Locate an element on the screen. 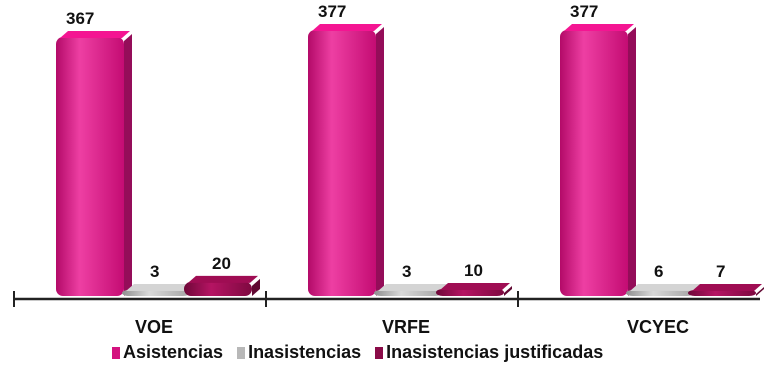  bar-vrfe-inasistencias-justificadas is located at coordinates (474, 289).